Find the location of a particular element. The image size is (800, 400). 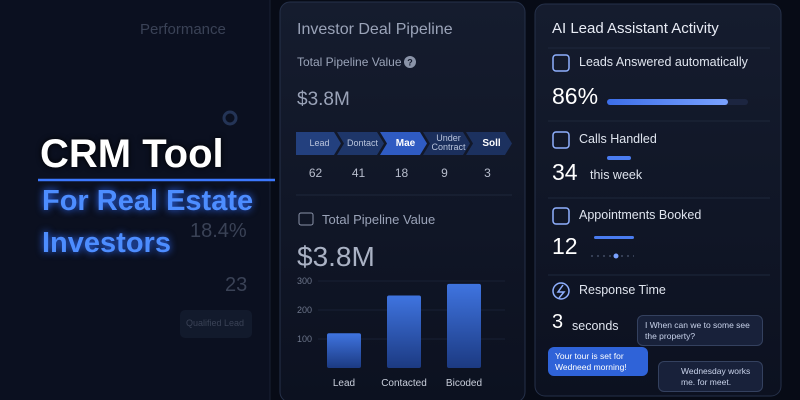

hero-subtitle: Investors is located at coordinates (106, 243).